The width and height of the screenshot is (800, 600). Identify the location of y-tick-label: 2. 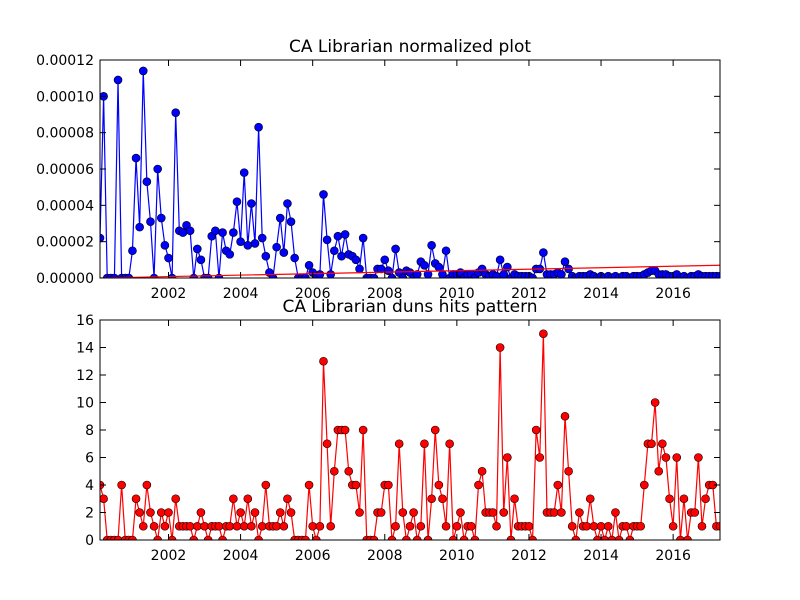
(89, 514).